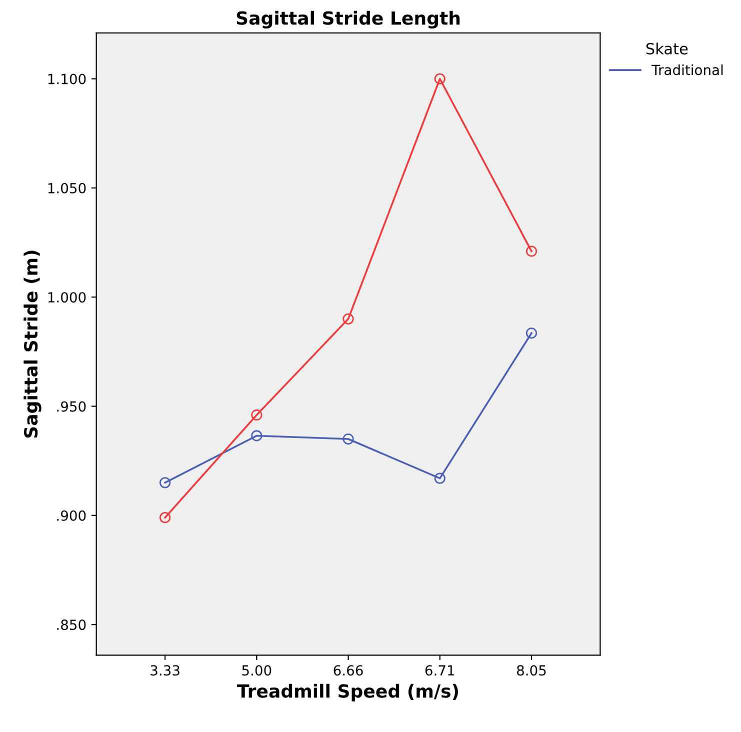 This screenshot has width=741, height=732. Describe the element at coordinates (348, 670) in the screenshot. I see `x-tick-label: 6.66` at that location.